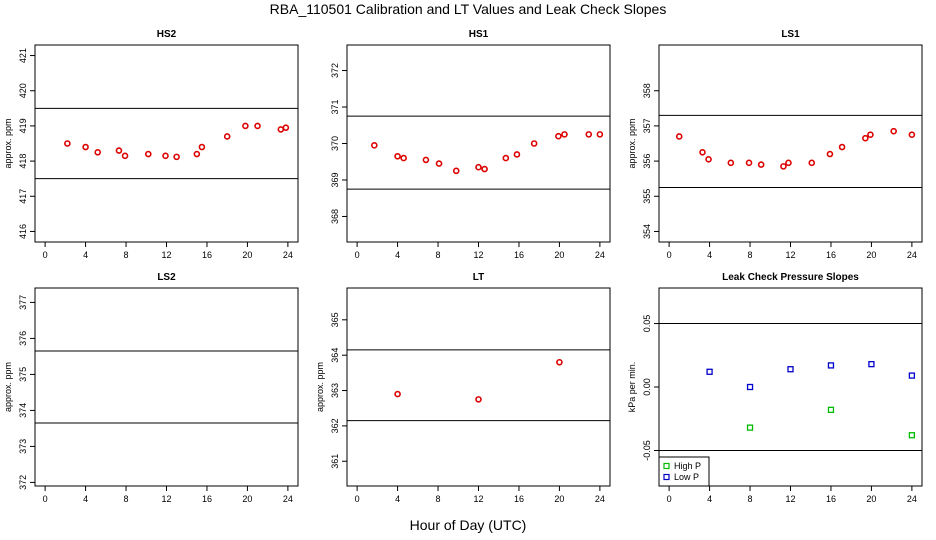 The width and height of the screenshot is (936, 540). I want to click on panel-title: LS1, so click(790, 34).